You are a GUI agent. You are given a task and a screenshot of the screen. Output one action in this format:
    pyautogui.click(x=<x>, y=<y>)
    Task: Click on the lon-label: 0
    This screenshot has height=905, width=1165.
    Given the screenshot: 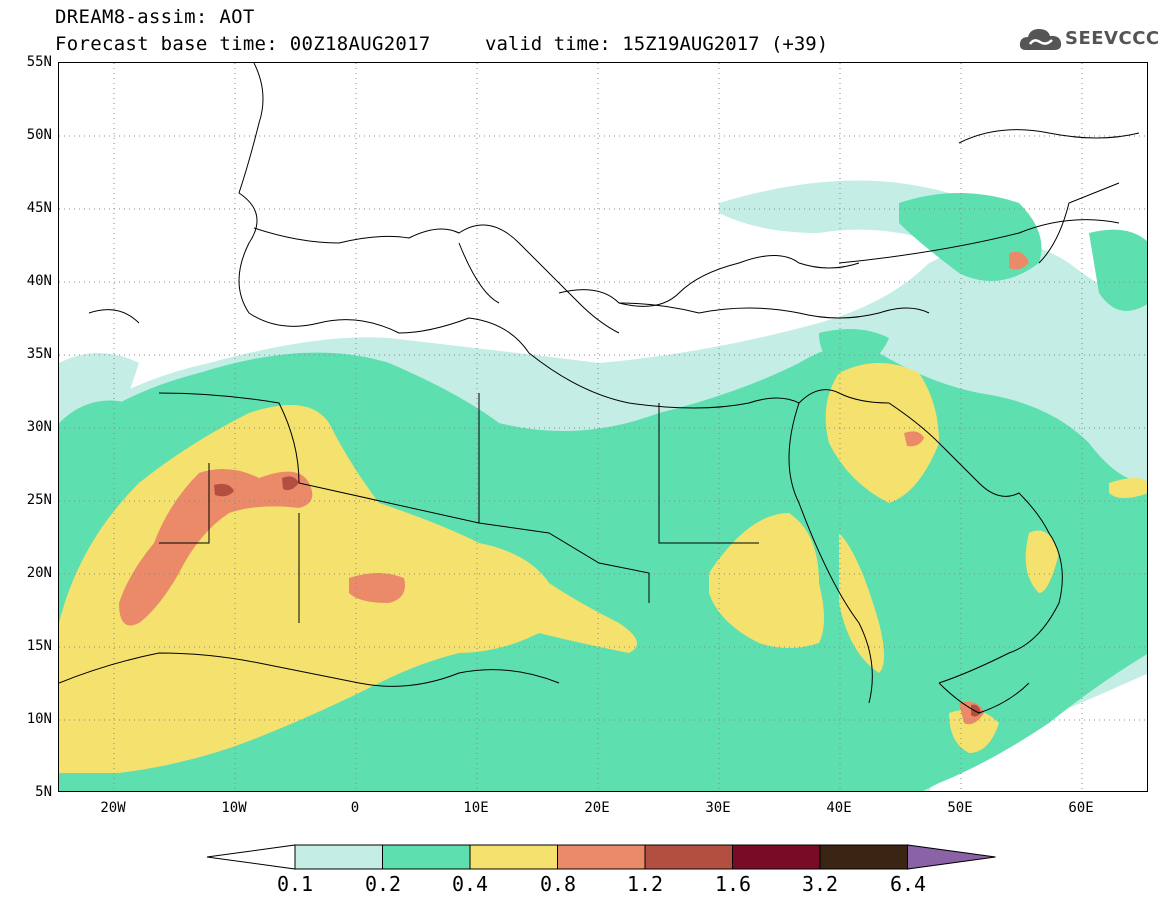 What is the action you would take?
    pyautogui.click(x=355, y=808)
    